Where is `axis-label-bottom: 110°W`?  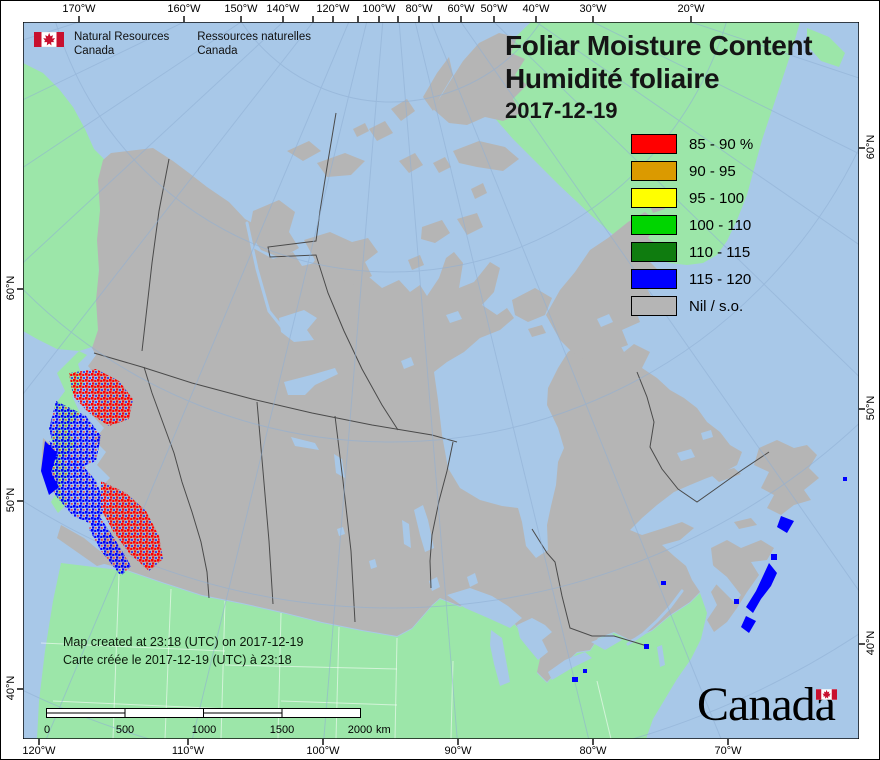 axis-label-bottom: 110°W is located at coordinates (188, 751).